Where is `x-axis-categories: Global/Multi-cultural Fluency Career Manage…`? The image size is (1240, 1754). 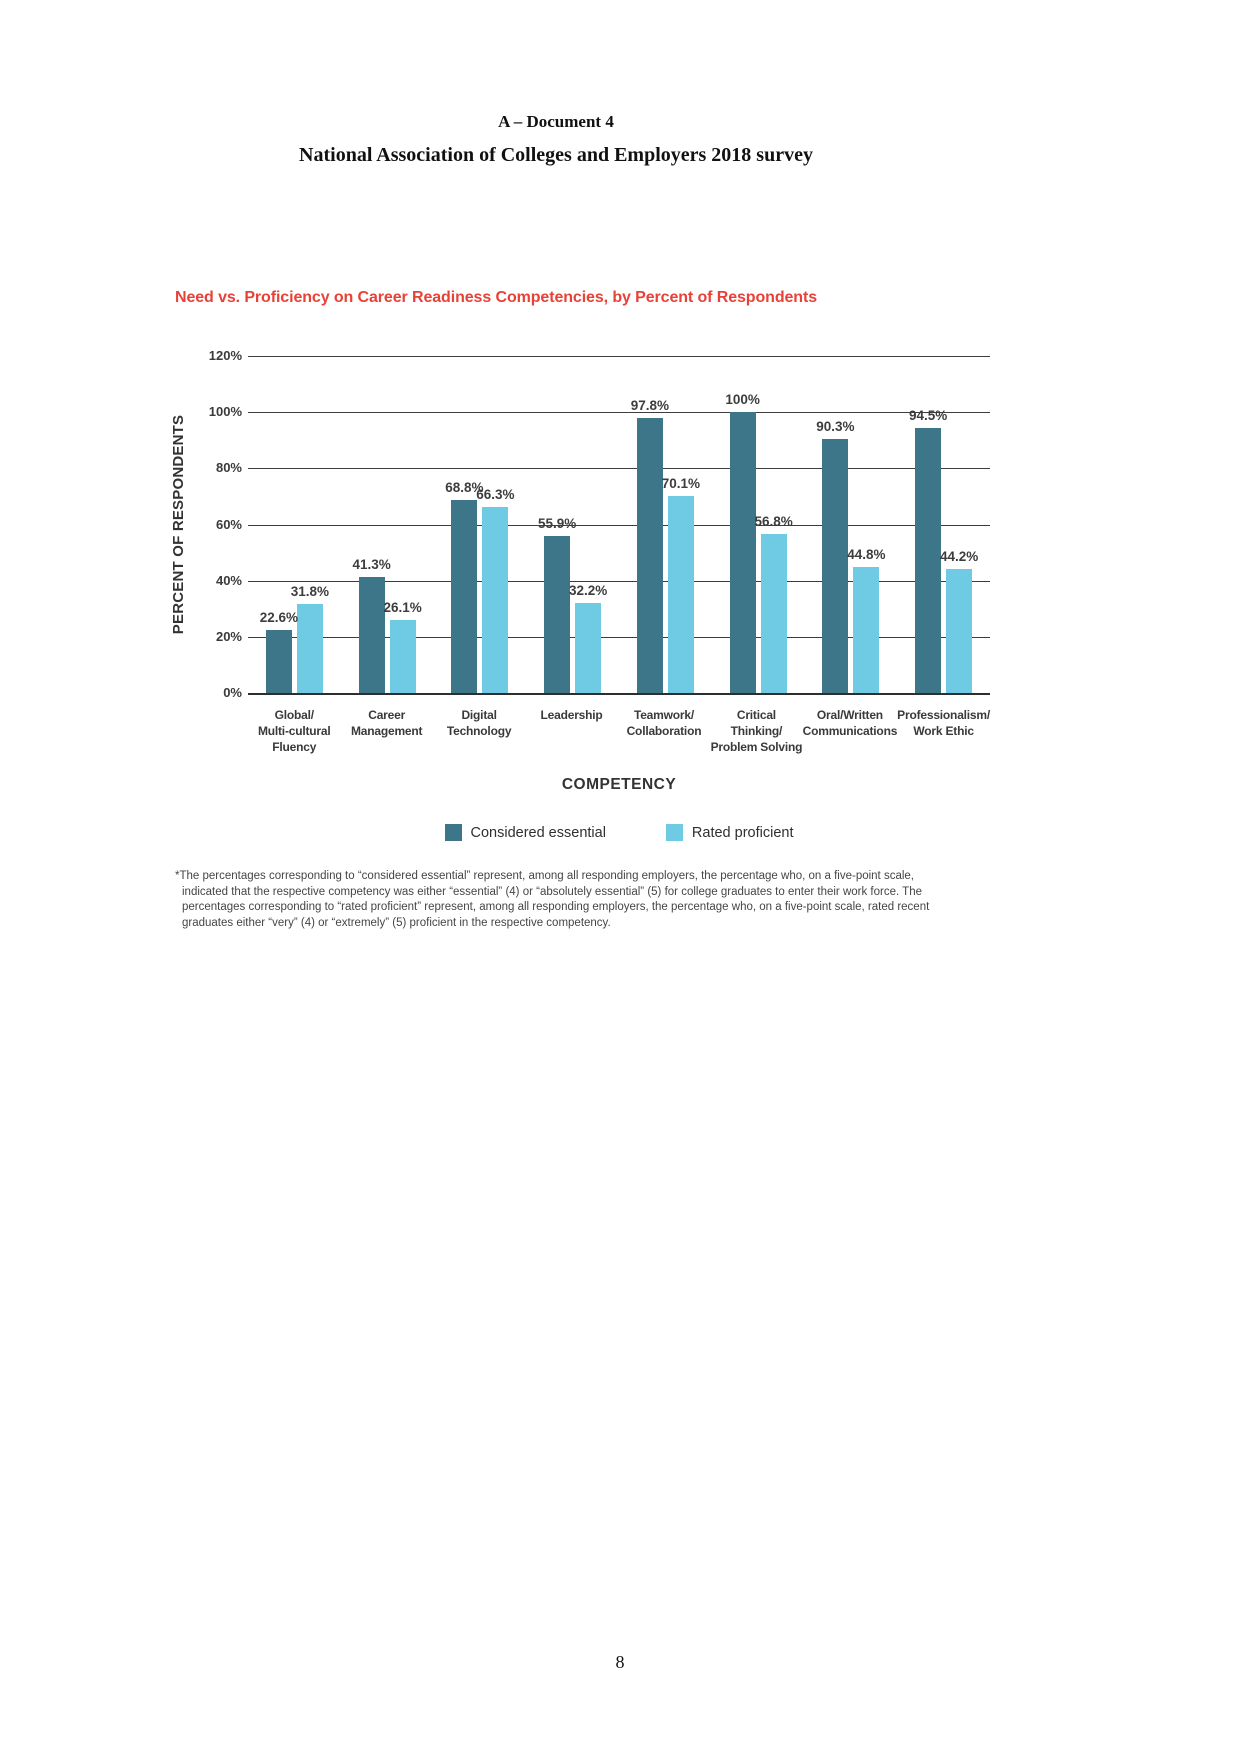
x-axis-categories: Global/Multi-cultural Fluency Career Manage… is located at coordinates (619, 731).